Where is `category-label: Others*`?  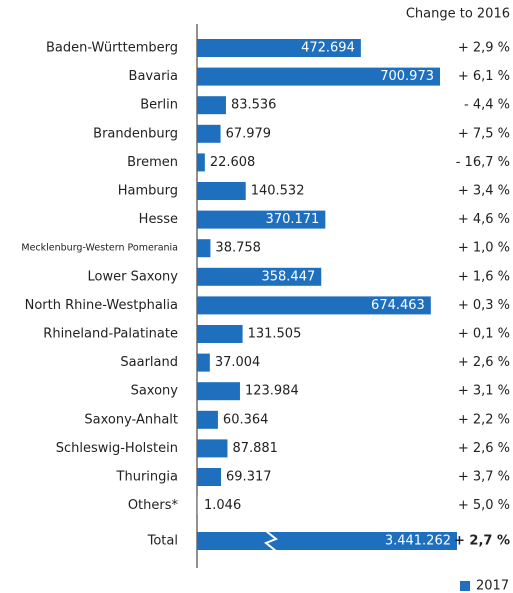
category-label: Others* is located at coordinates (153, 505).